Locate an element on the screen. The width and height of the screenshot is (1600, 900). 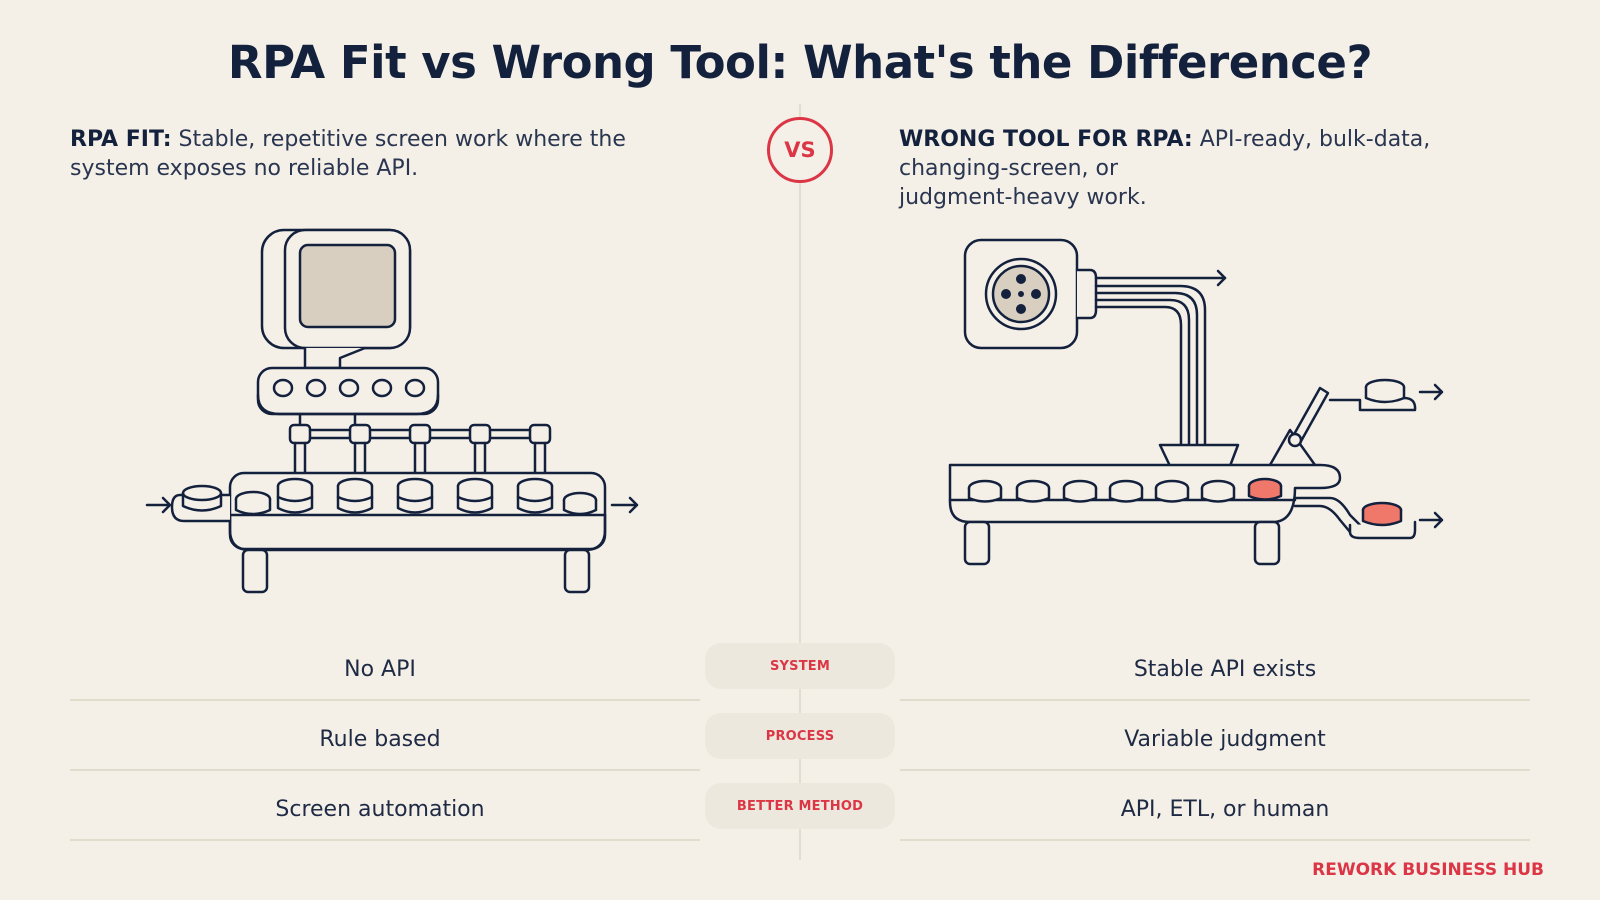
row-system-category: SYSTEM is located at coordinates (800, 666).